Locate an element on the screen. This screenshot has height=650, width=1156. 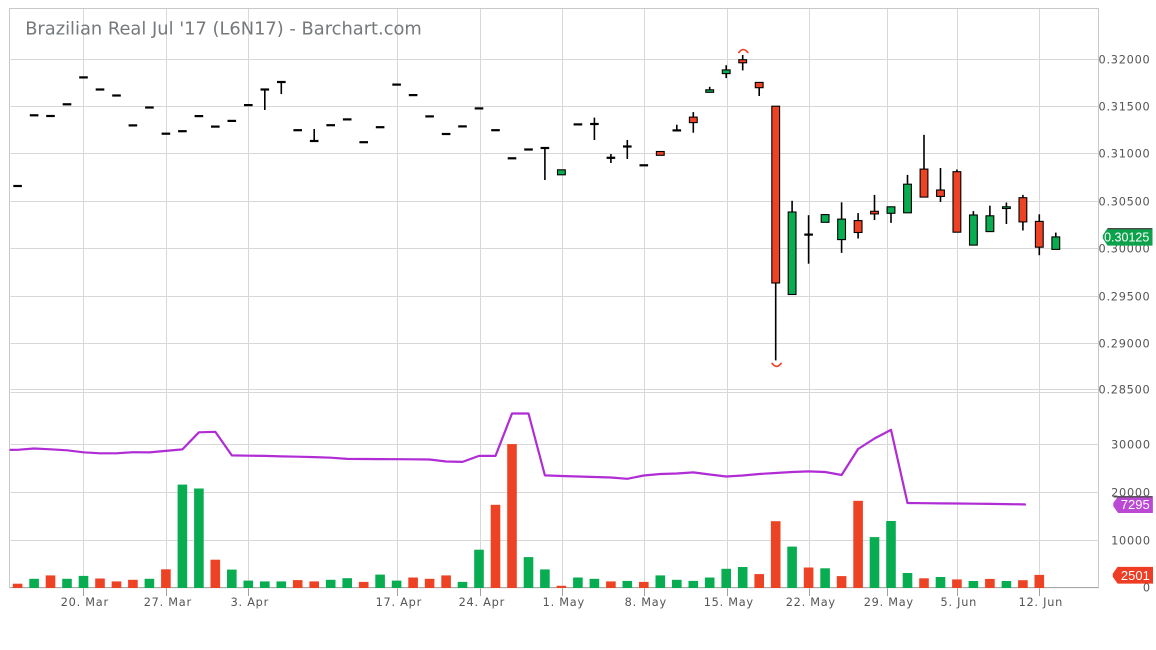
svg-text: 0.31500 is located at coordinates (1125, 107).